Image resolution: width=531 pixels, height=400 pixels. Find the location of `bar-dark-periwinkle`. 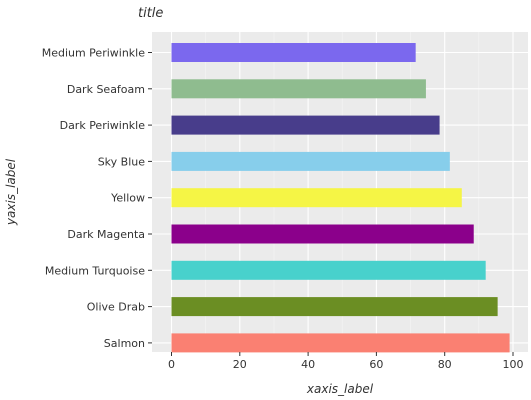

bar-dark-periwinkle is located at coordinates (305, 125).